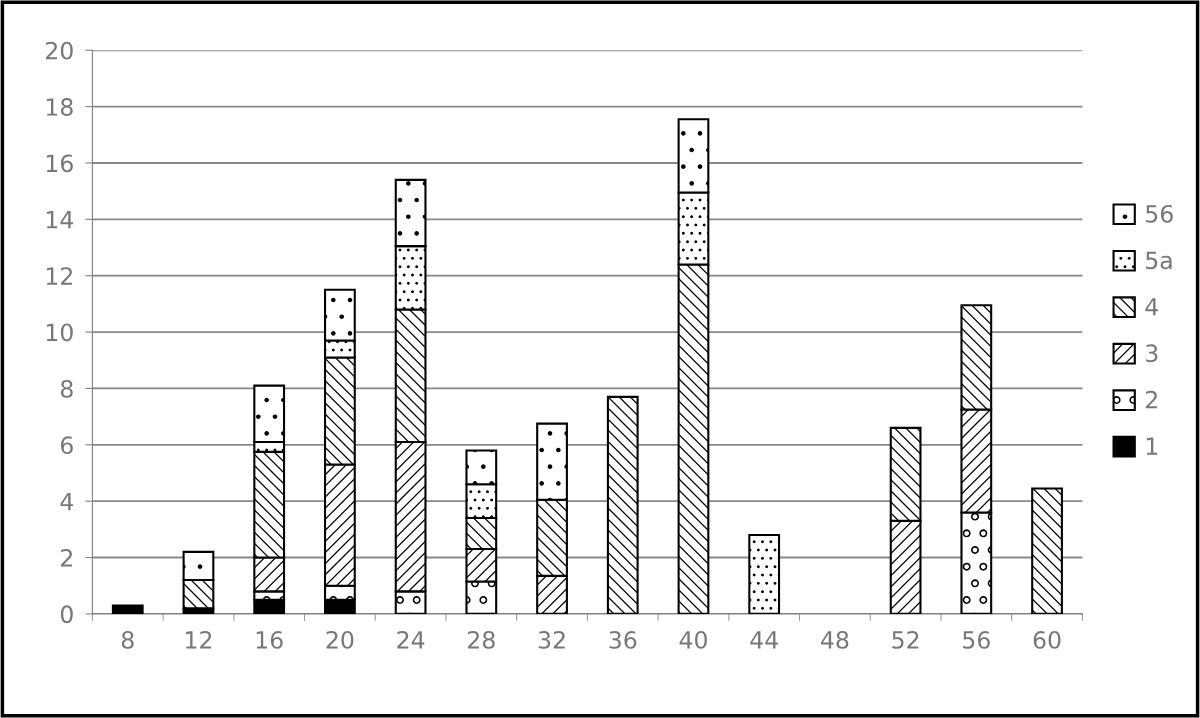 This screenshot has height=718, width=1200. I want to click on y-tick-label: 0, so click(66, 614).